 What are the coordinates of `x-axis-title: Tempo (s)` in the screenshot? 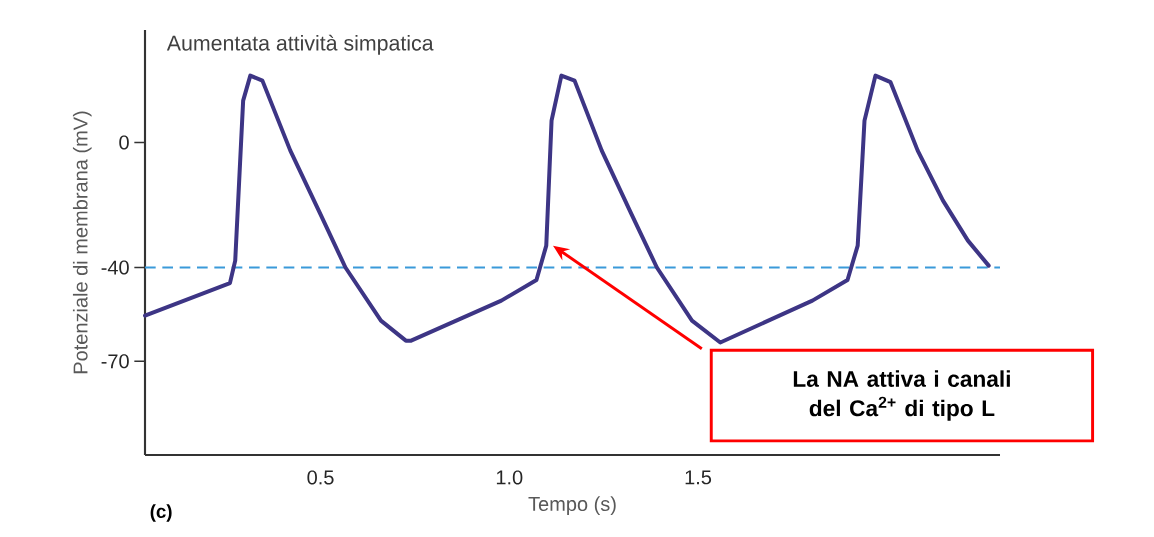 It's located at (572, 505).